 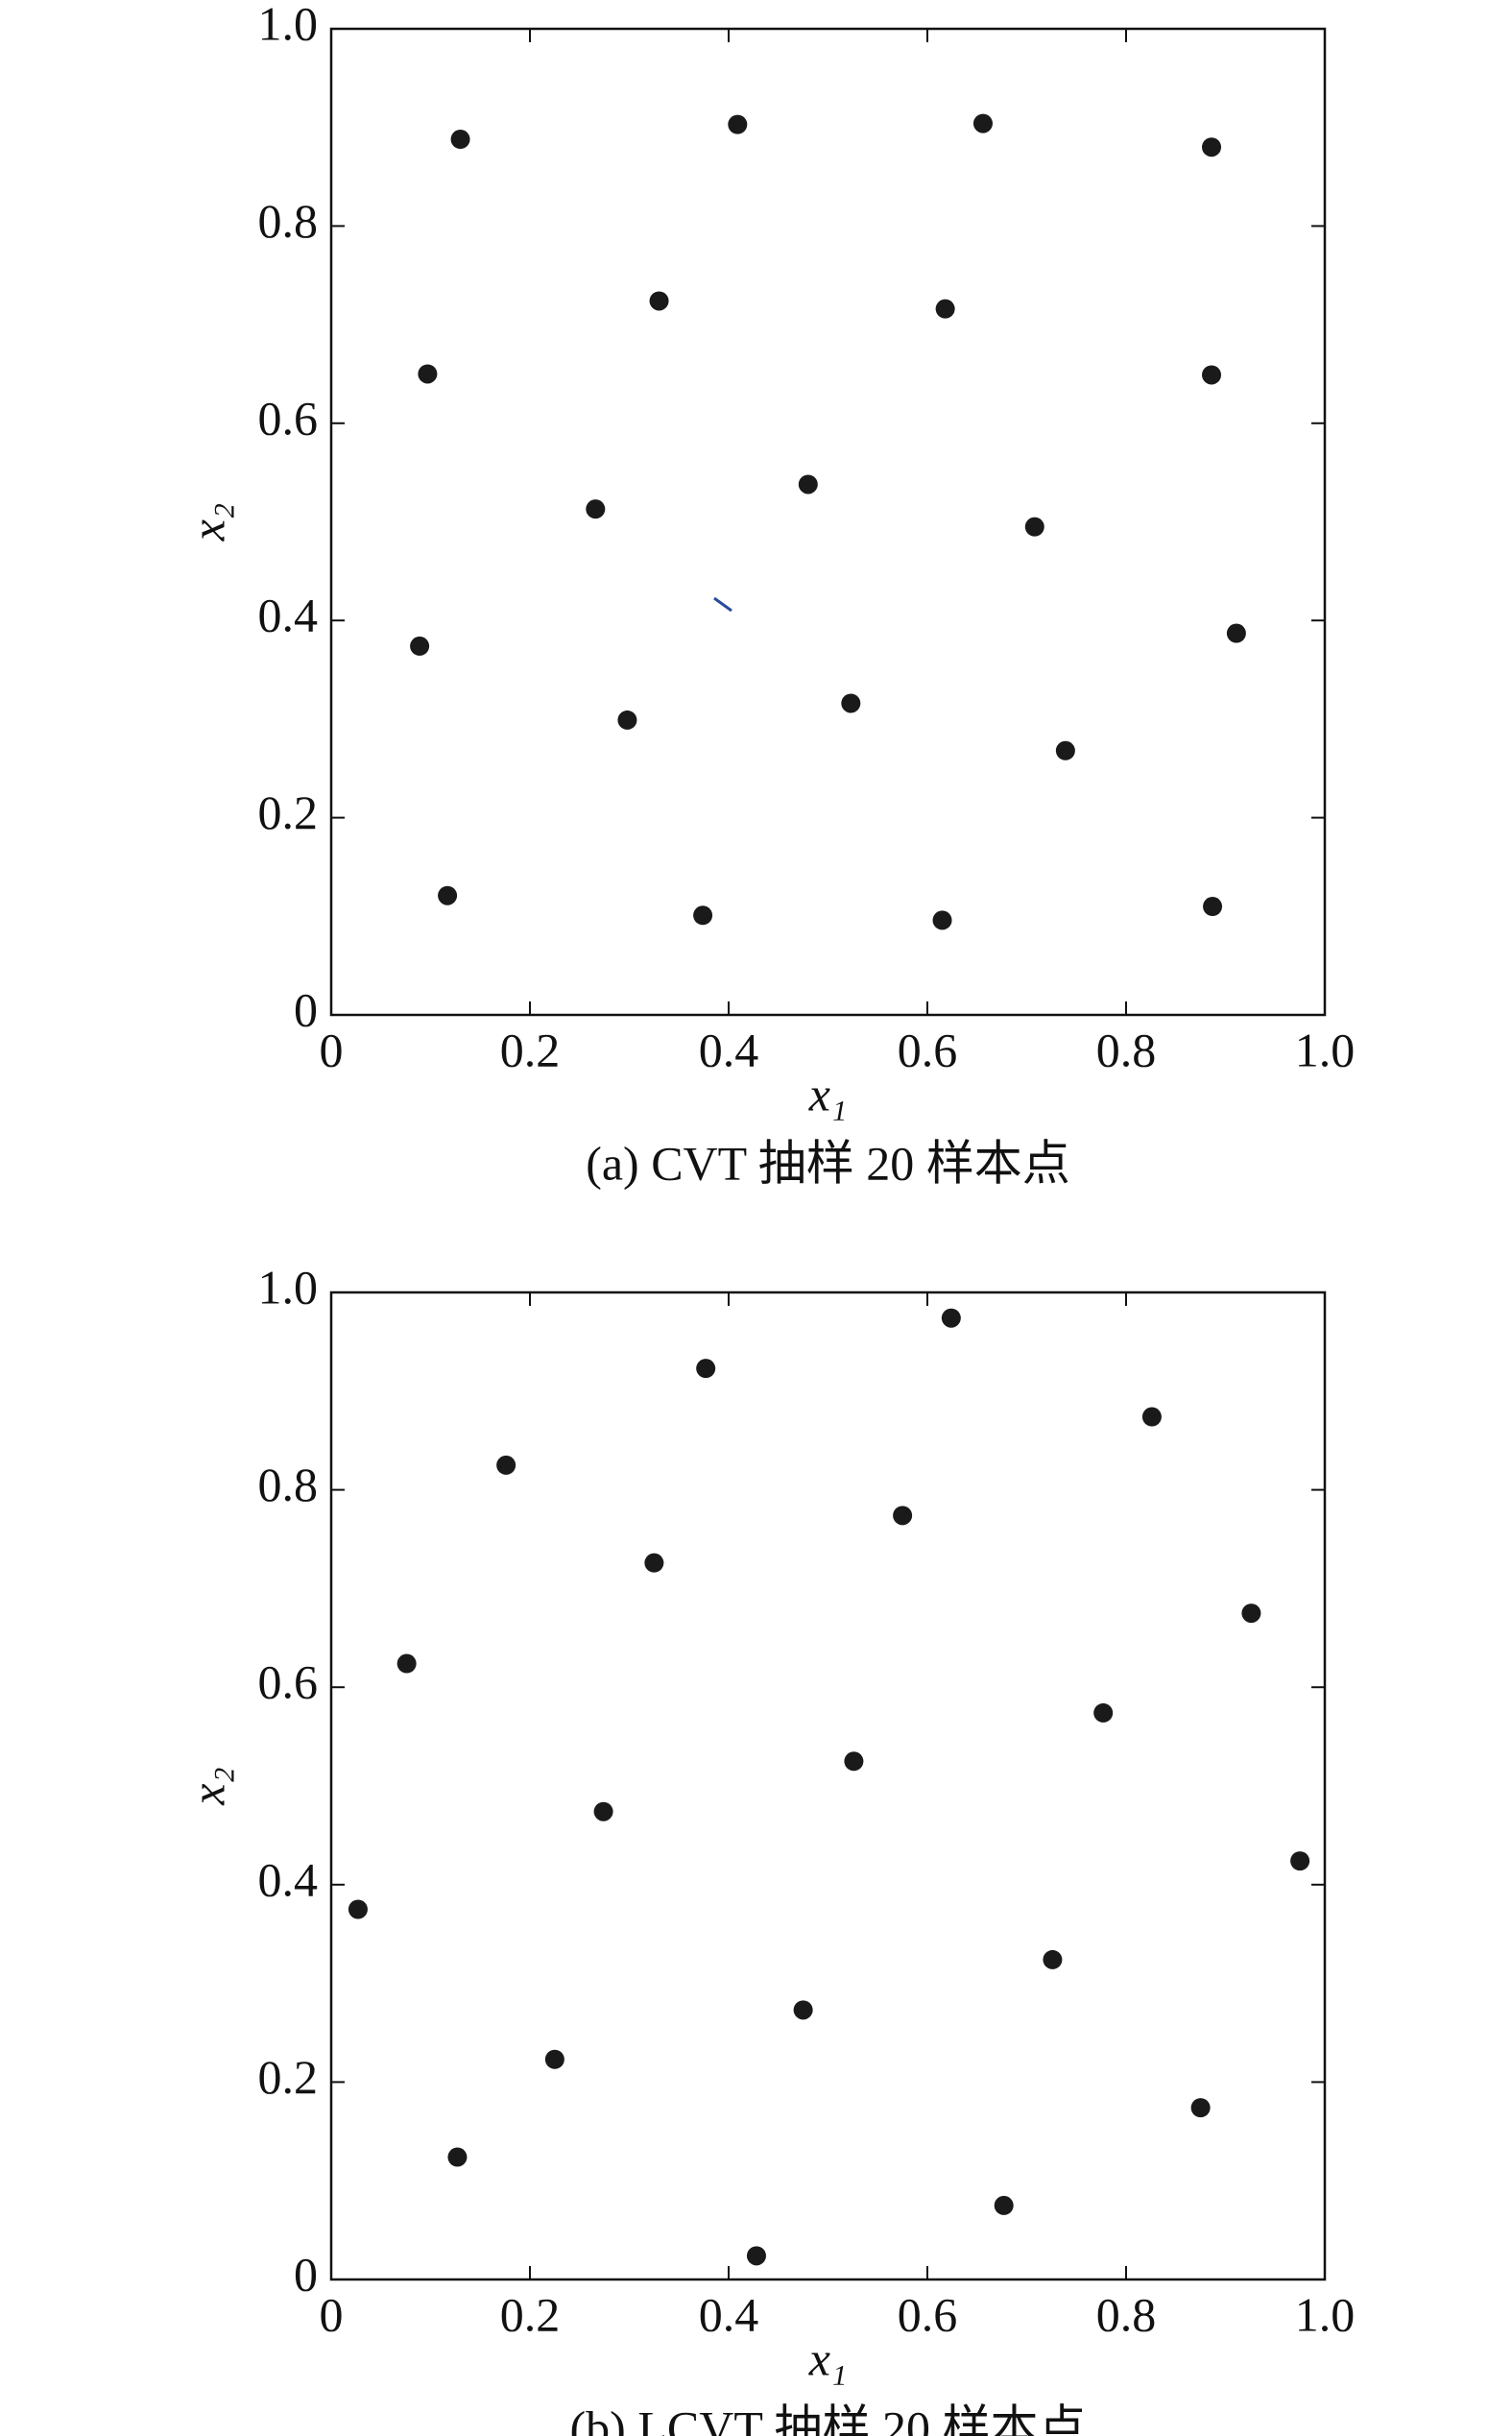 What do you see at coordinates (722, 604) in the screenshot?
I see `stray-mark` at bounding box center [722, 604].